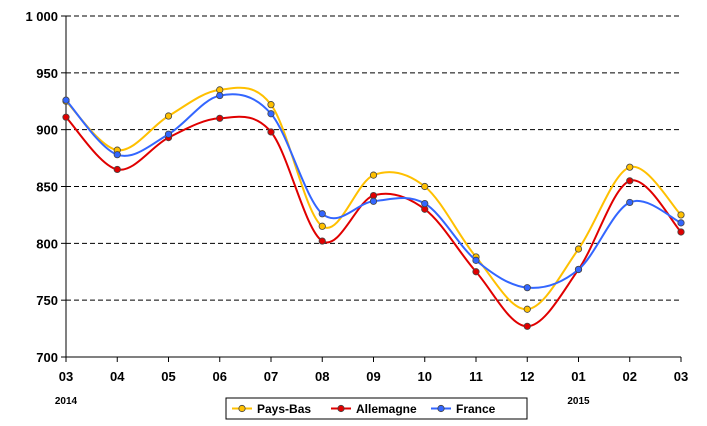 The image size is (707, 426). Describe the element at coordinates (322, 376) in the screenshot. I see `x-tick-label: 08` at that location.